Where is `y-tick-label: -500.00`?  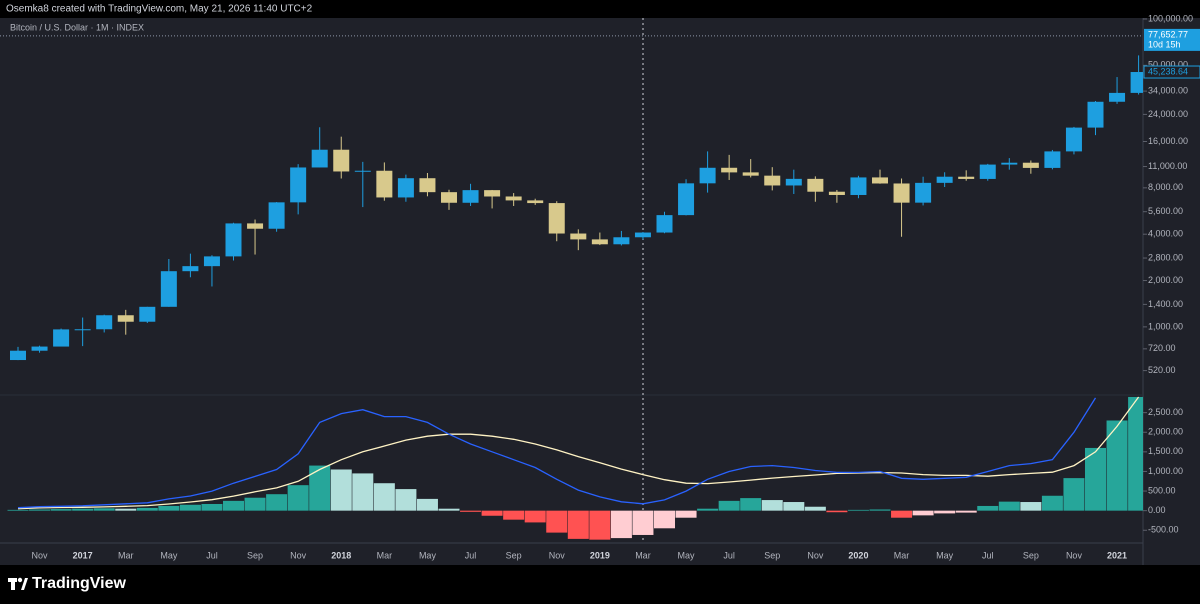 y-tick-label: -500.00 is located at coordinates (1163, 530).